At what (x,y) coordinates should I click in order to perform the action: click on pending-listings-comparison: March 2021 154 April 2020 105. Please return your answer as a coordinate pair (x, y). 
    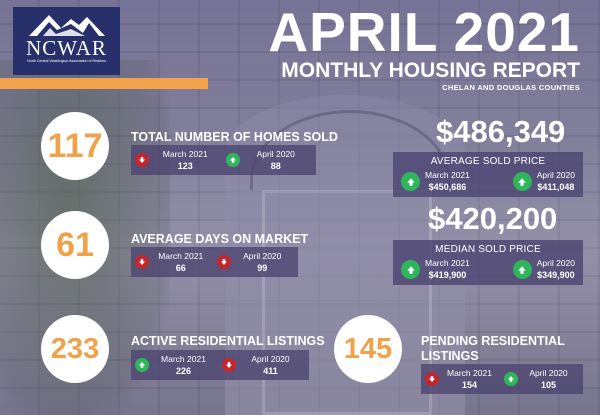
    Looking at the image, I should click on (502, 379).